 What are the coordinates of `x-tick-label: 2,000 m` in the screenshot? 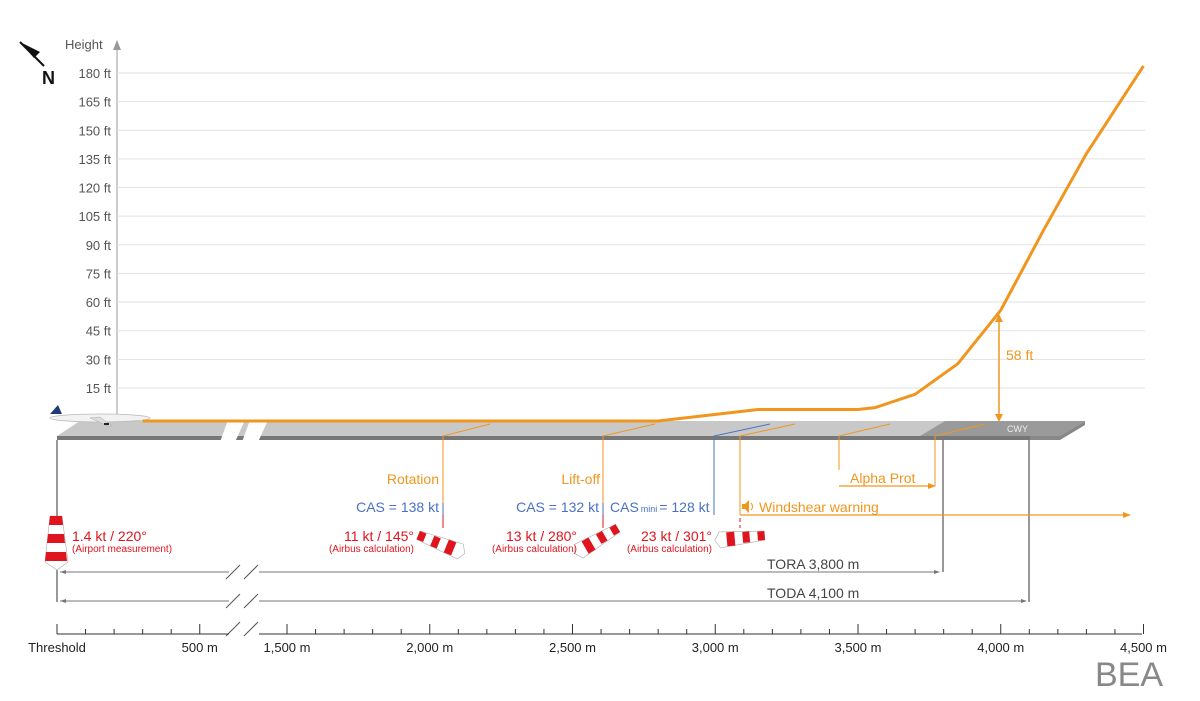 It's located at (429, 647).